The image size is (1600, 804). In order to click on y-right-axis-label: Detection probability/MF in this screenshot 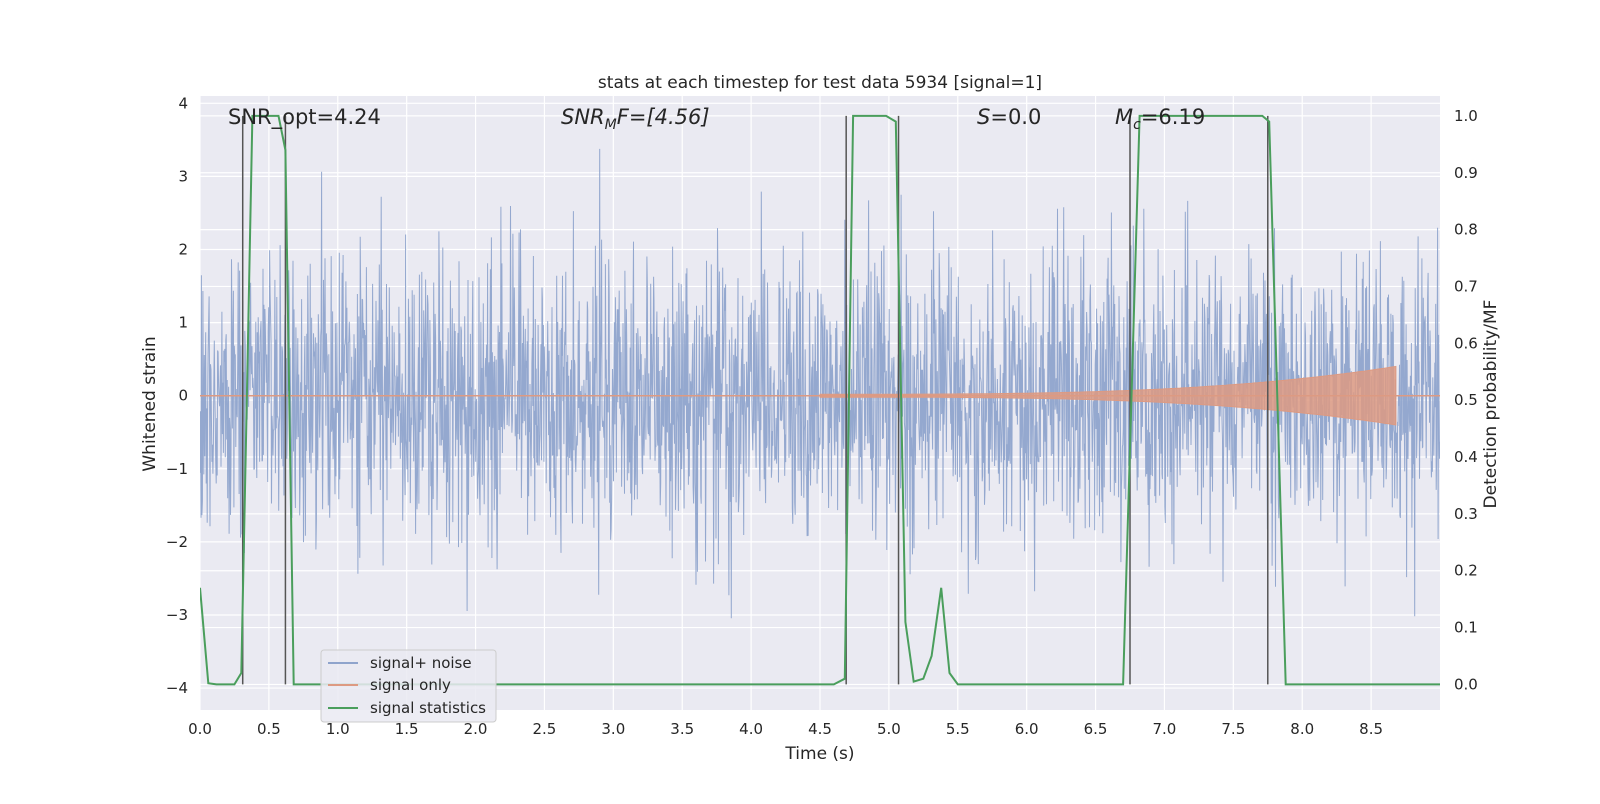, I will do `click(1491, 404)`.